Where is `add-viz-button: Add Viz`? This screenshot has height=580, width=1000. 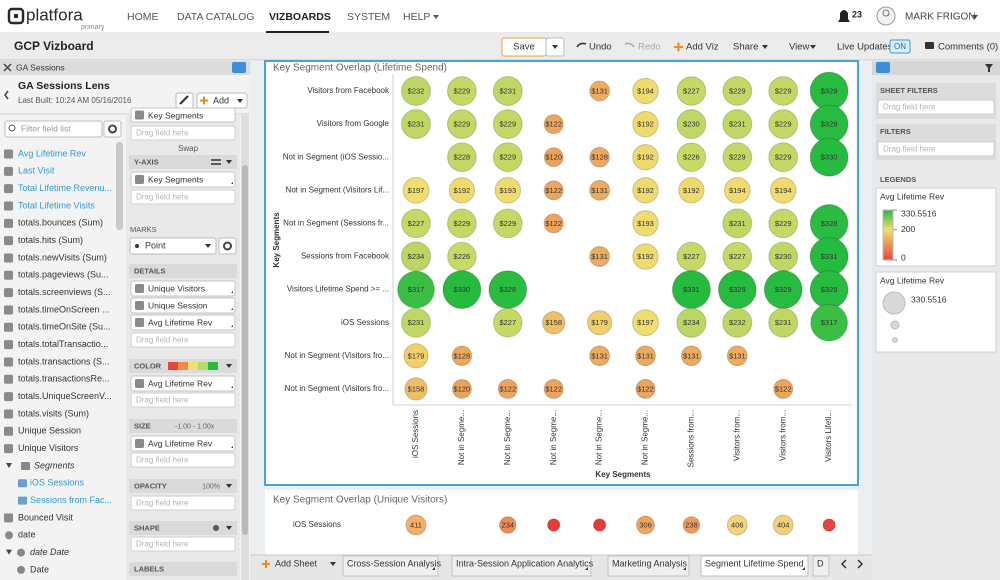 add-viz-button: Add Viz is located at coordinates (702, 47).